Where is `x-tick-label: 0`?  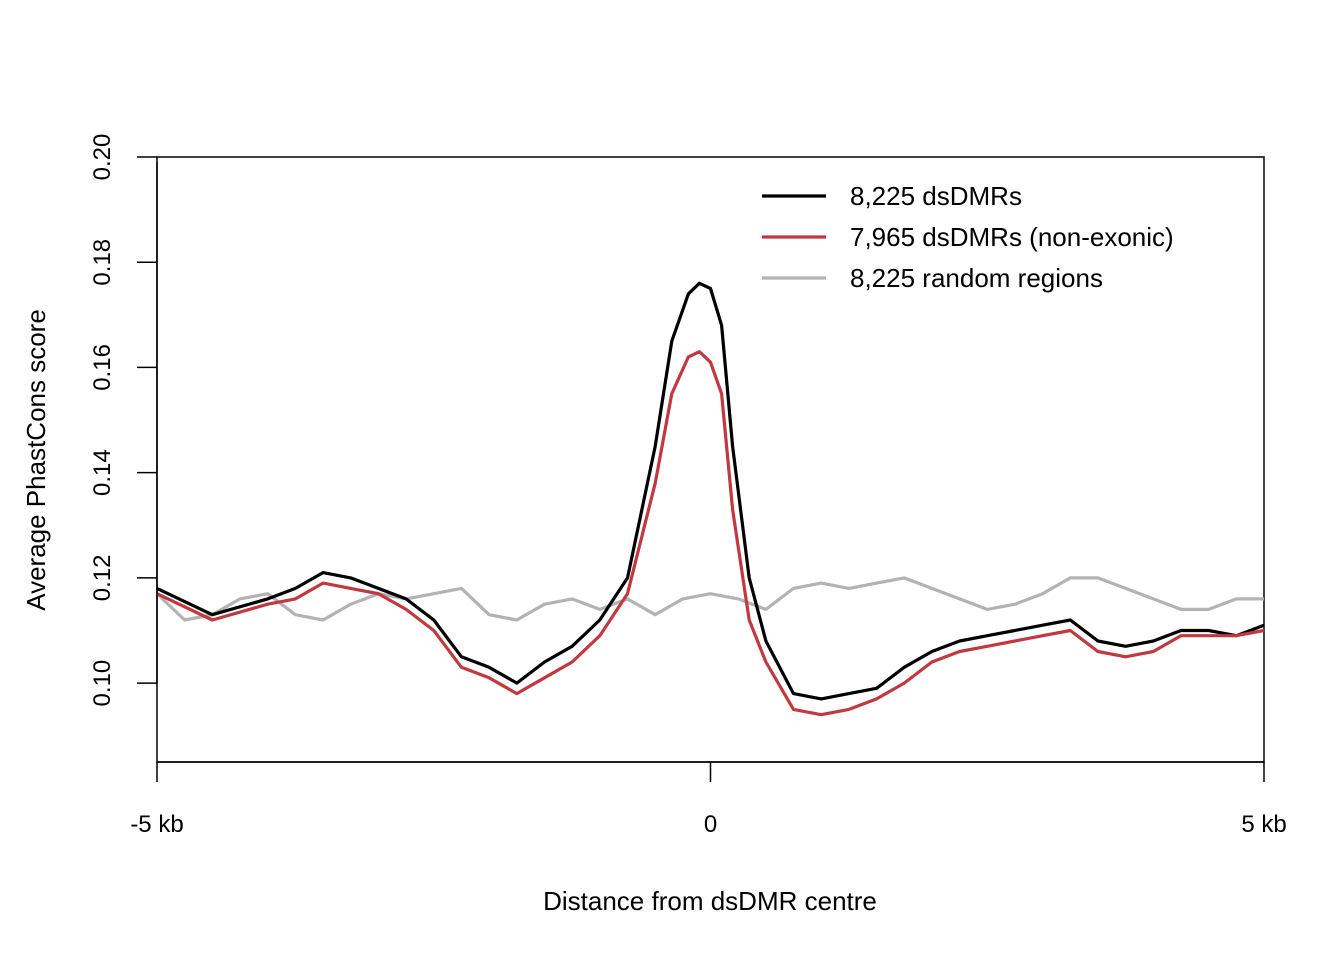
x-tick-label: 0 is located at coordinates (710, 824).